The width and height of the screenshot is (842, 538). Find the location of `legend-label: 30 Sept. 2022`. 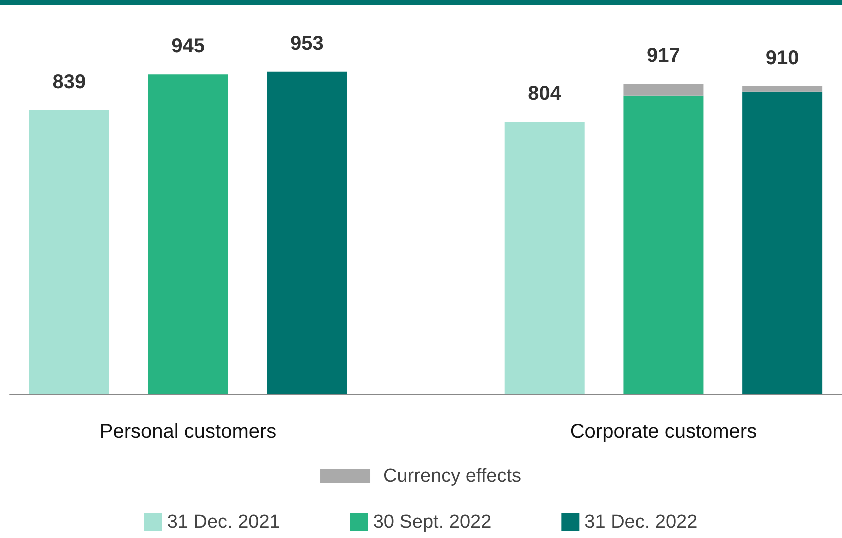

legend-label: 30 Sept. 2022 is located at coordinates (432, 522).